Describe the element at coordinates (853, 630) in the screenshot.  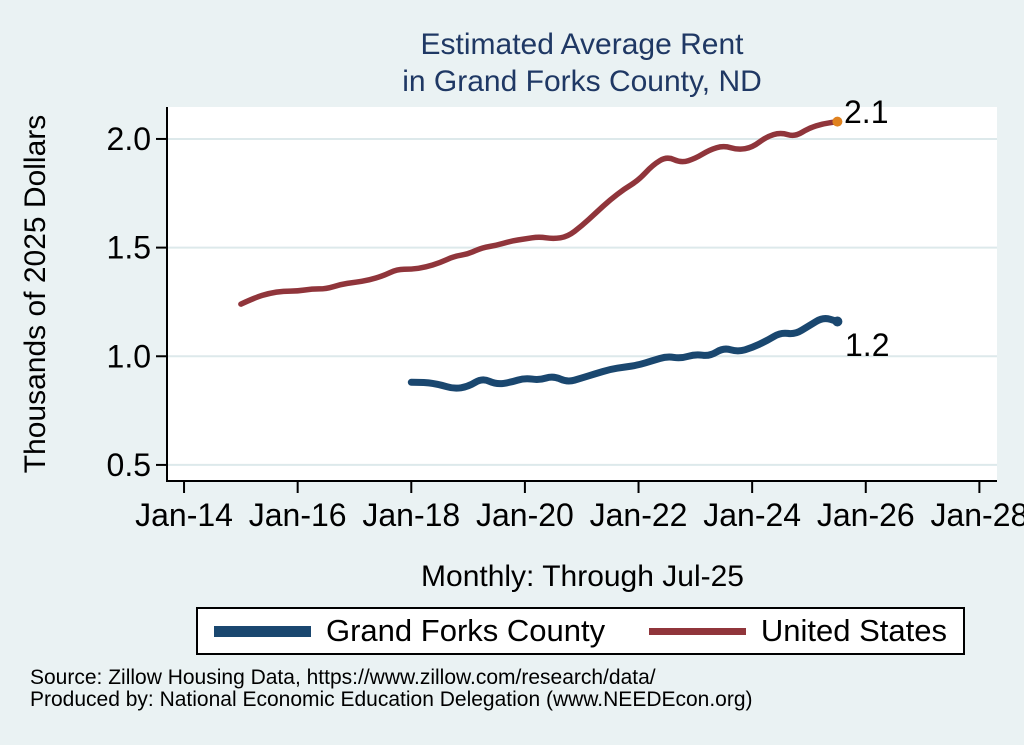
I see `legend-label-united-states: United States` at that location.